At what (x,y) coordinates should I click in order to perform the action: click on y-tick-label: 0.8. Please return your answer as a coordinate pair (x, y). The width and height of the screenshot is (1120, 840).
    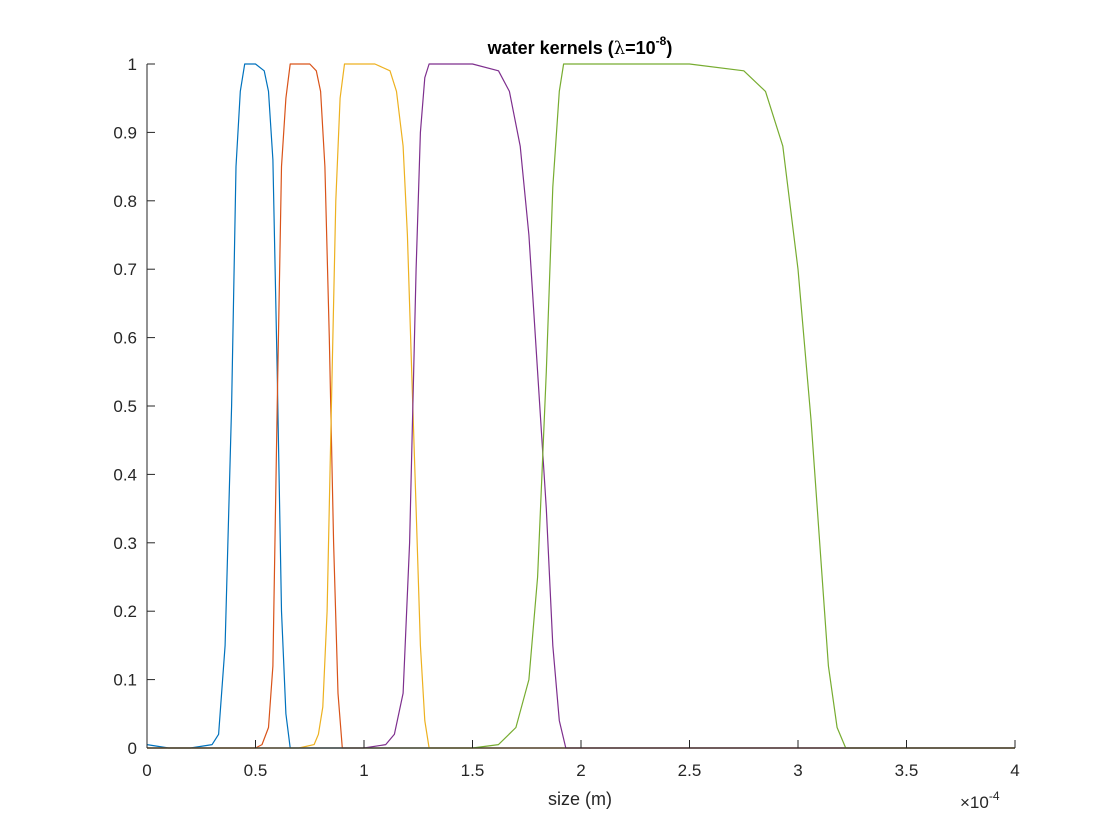
    Looking at the image, I should click on (125, 201).